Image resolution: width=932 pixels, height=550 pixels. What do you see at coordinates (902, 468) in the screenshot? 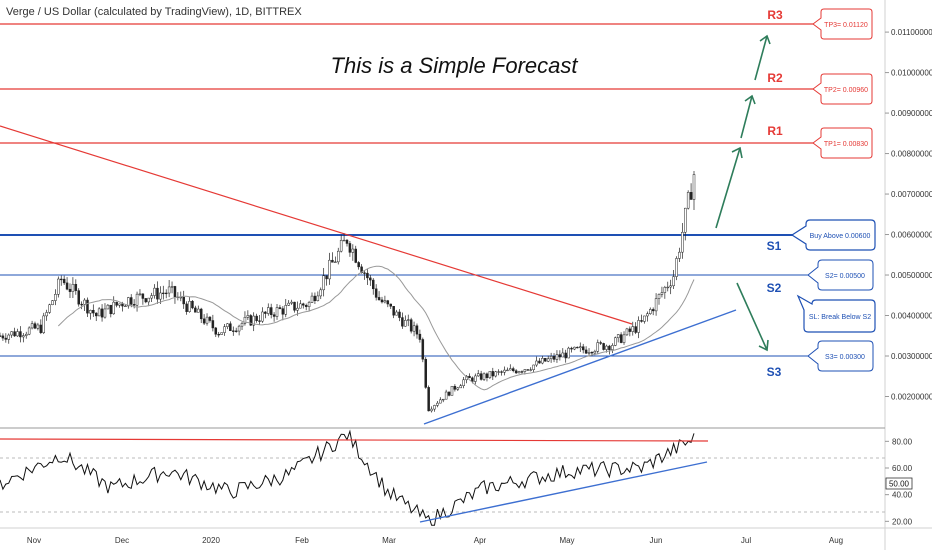
I see `rsi-tick-label: 60.00` at bounding box center [902, 468].